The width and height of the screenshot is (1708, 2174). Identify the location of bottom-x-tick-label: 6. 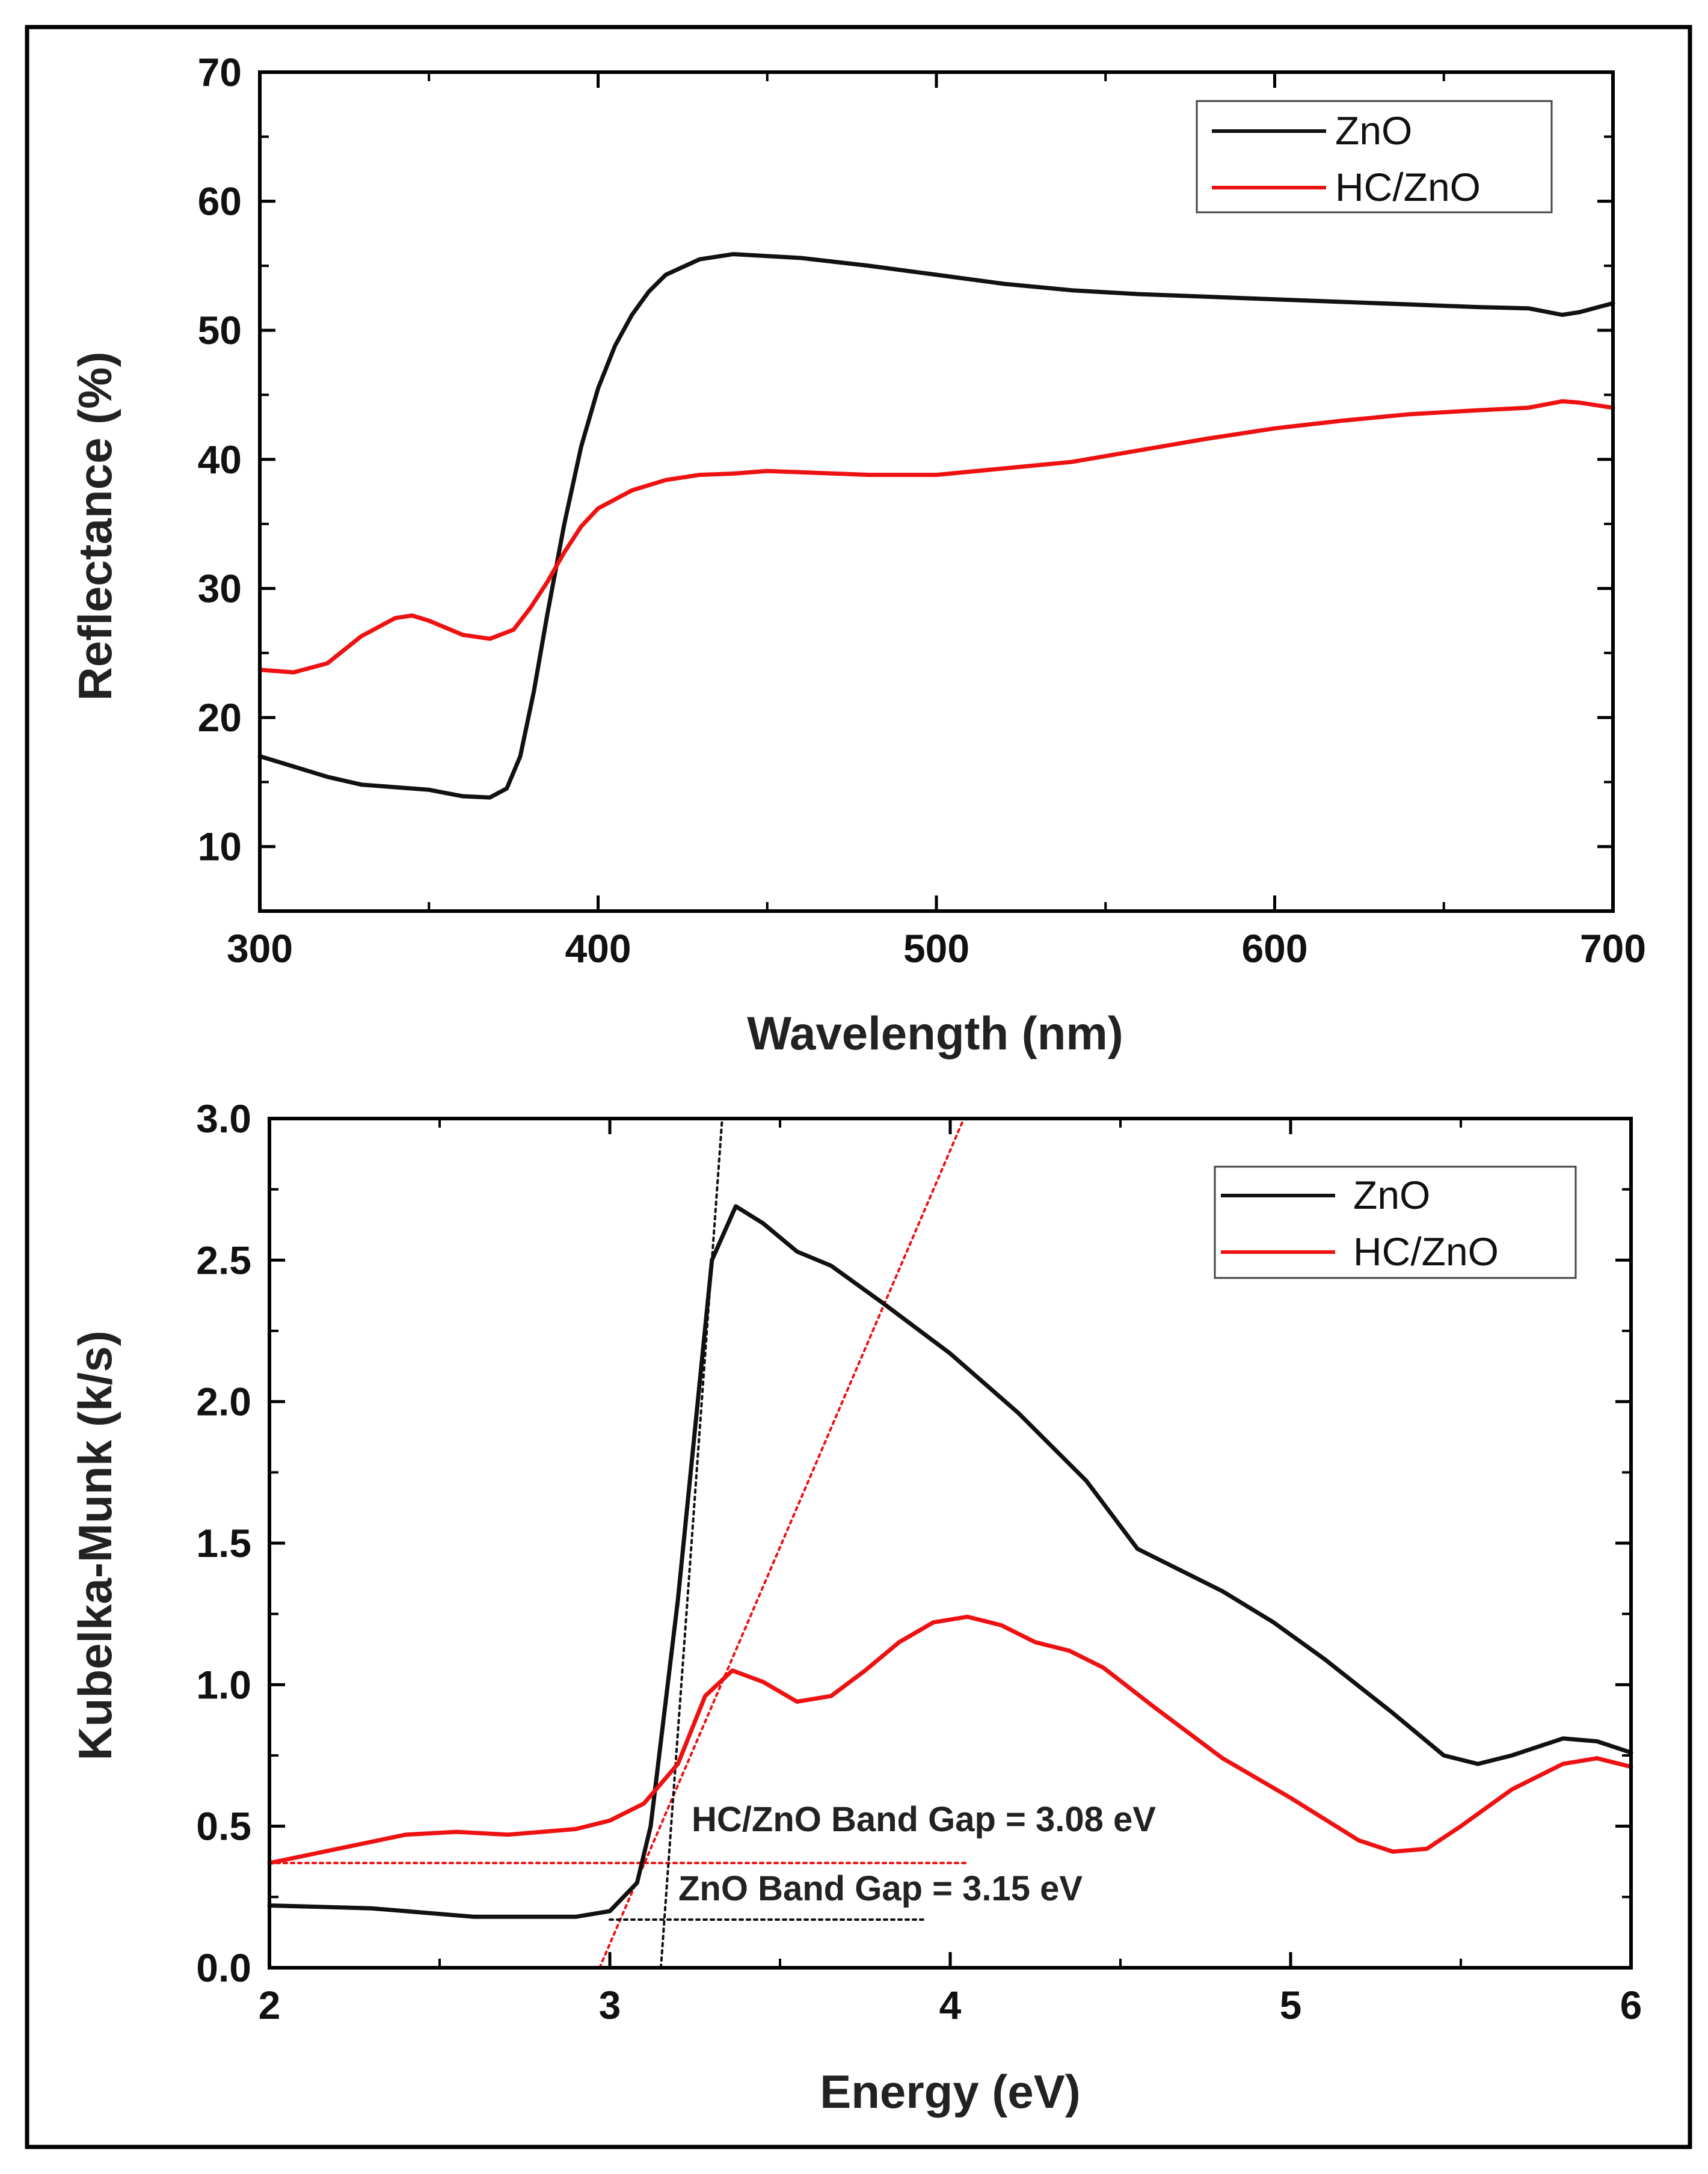
(1631, 2005).